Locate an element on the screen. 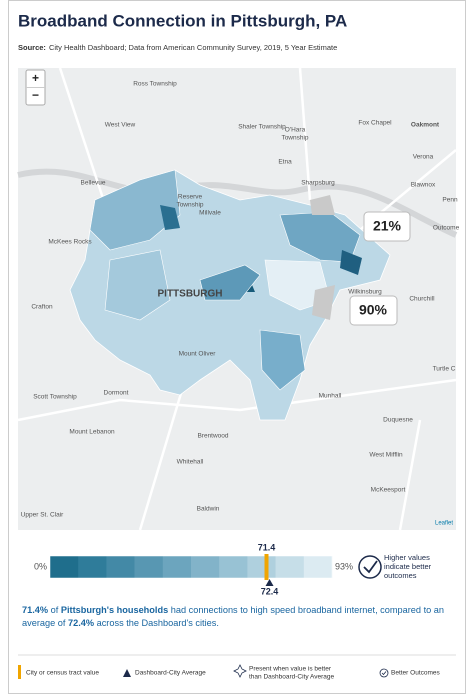 This screenshot has height=694, width=474. place-label: Etna is located at coordinates (285, 162).